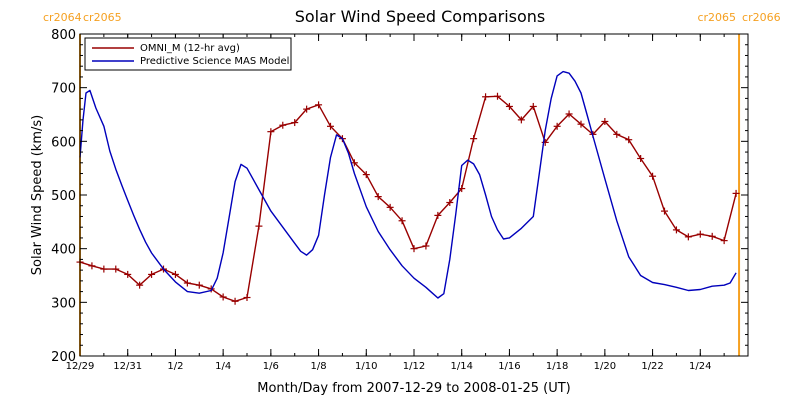  I want to click on x-tick-label: 1/4, so click(223, 366).